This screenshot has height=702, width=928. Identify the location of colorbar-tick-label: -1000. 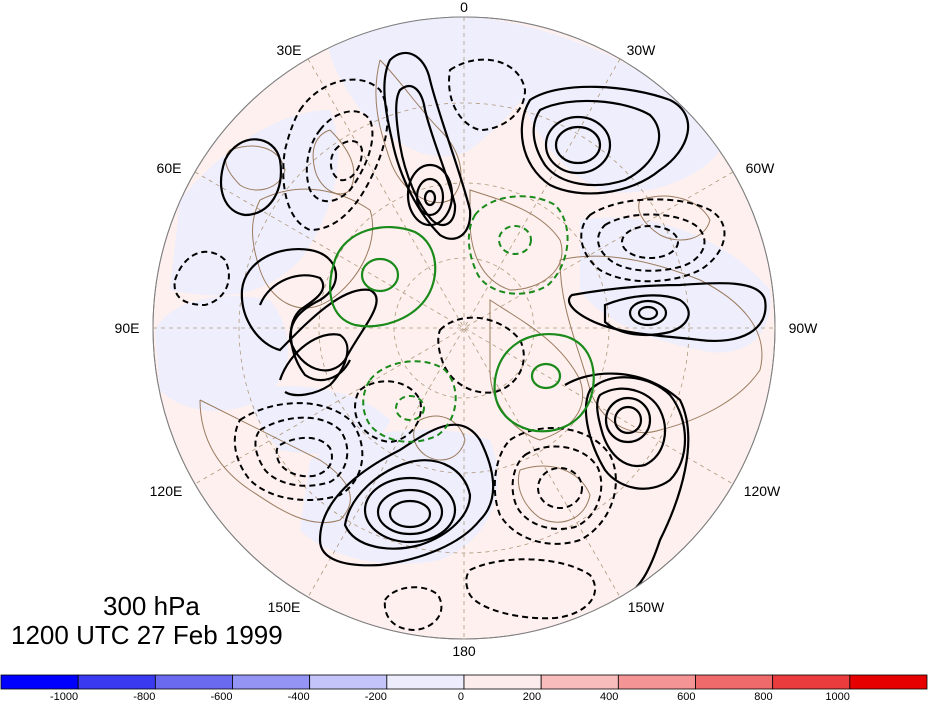
(64, 696).